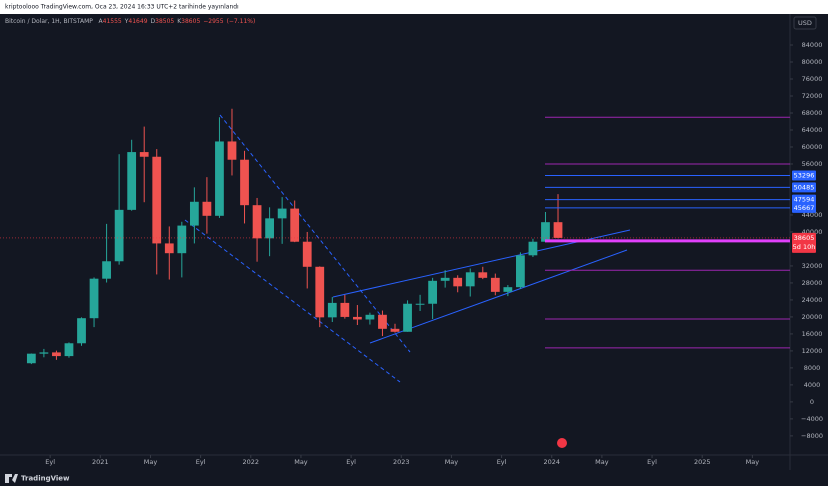  Describe the element at coordinates (164, 21) in the screenshot. I see `ohlc-value: 38505` at that location.